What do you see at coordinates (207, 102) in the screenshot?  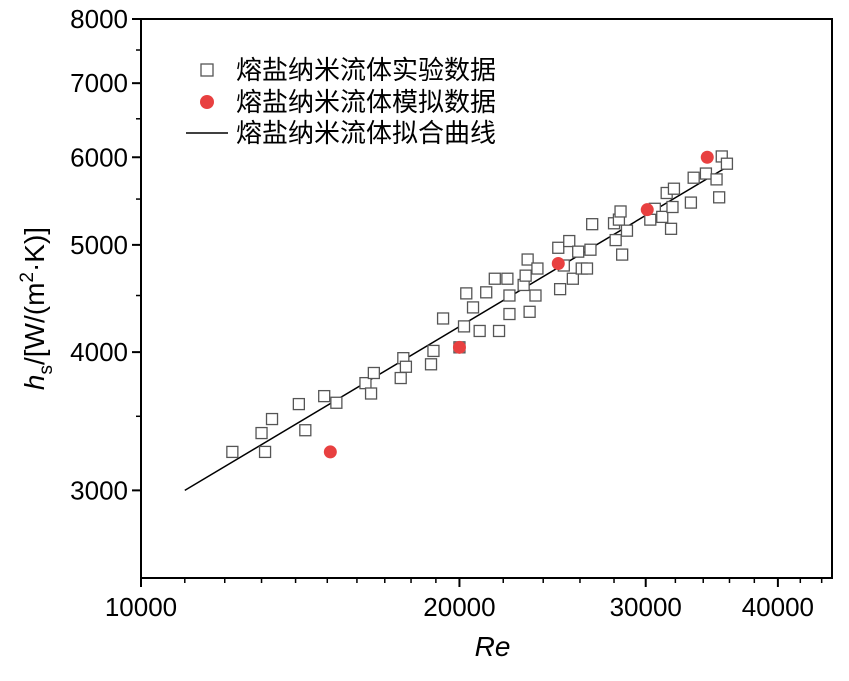 I see `legend-circle-symbol` at bounding box center [207, 102].